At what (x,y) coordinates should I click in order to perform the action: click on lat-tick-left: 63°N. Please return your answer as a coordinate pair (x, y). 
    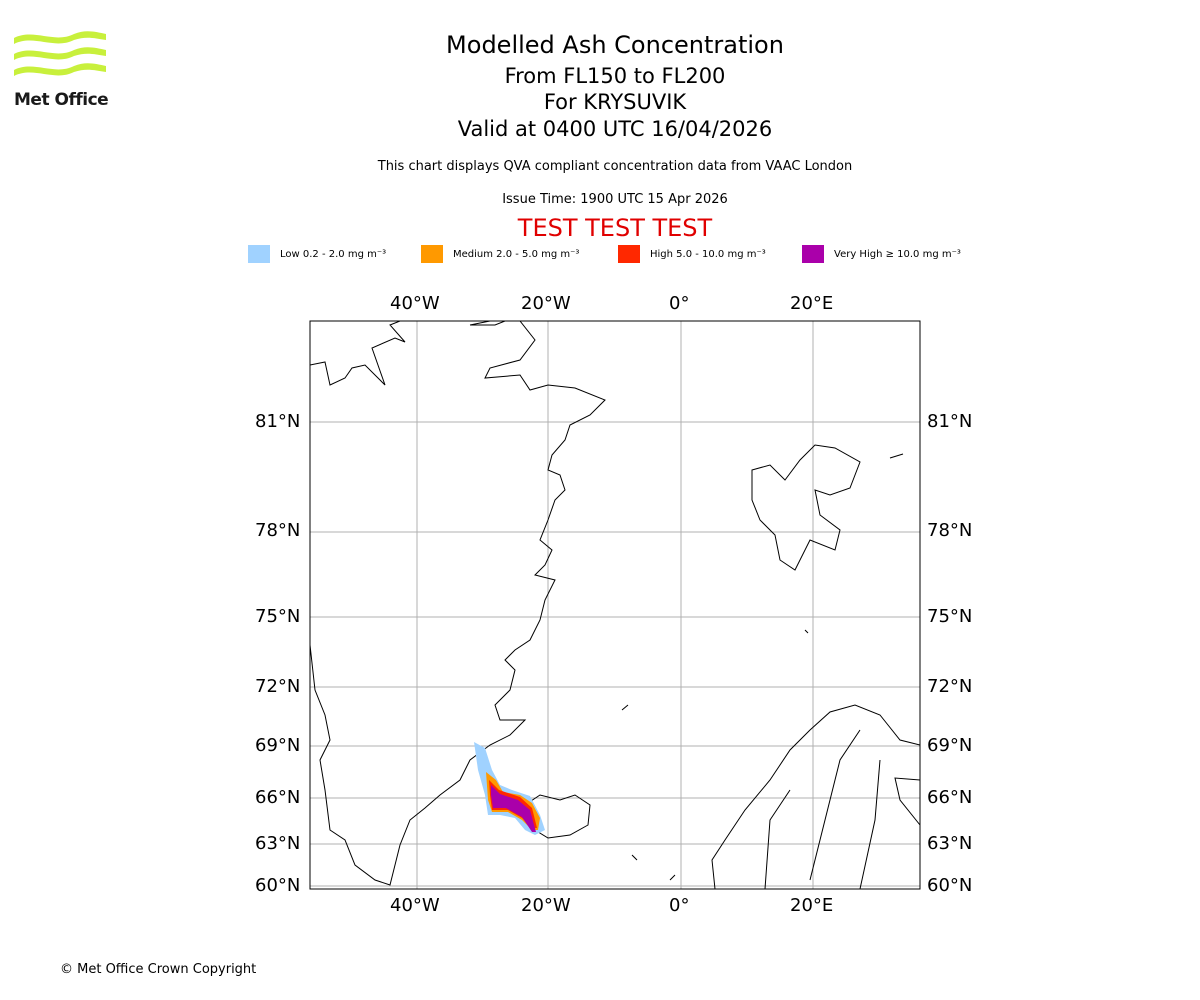
    Looking at the image, I should click on (278, 843).